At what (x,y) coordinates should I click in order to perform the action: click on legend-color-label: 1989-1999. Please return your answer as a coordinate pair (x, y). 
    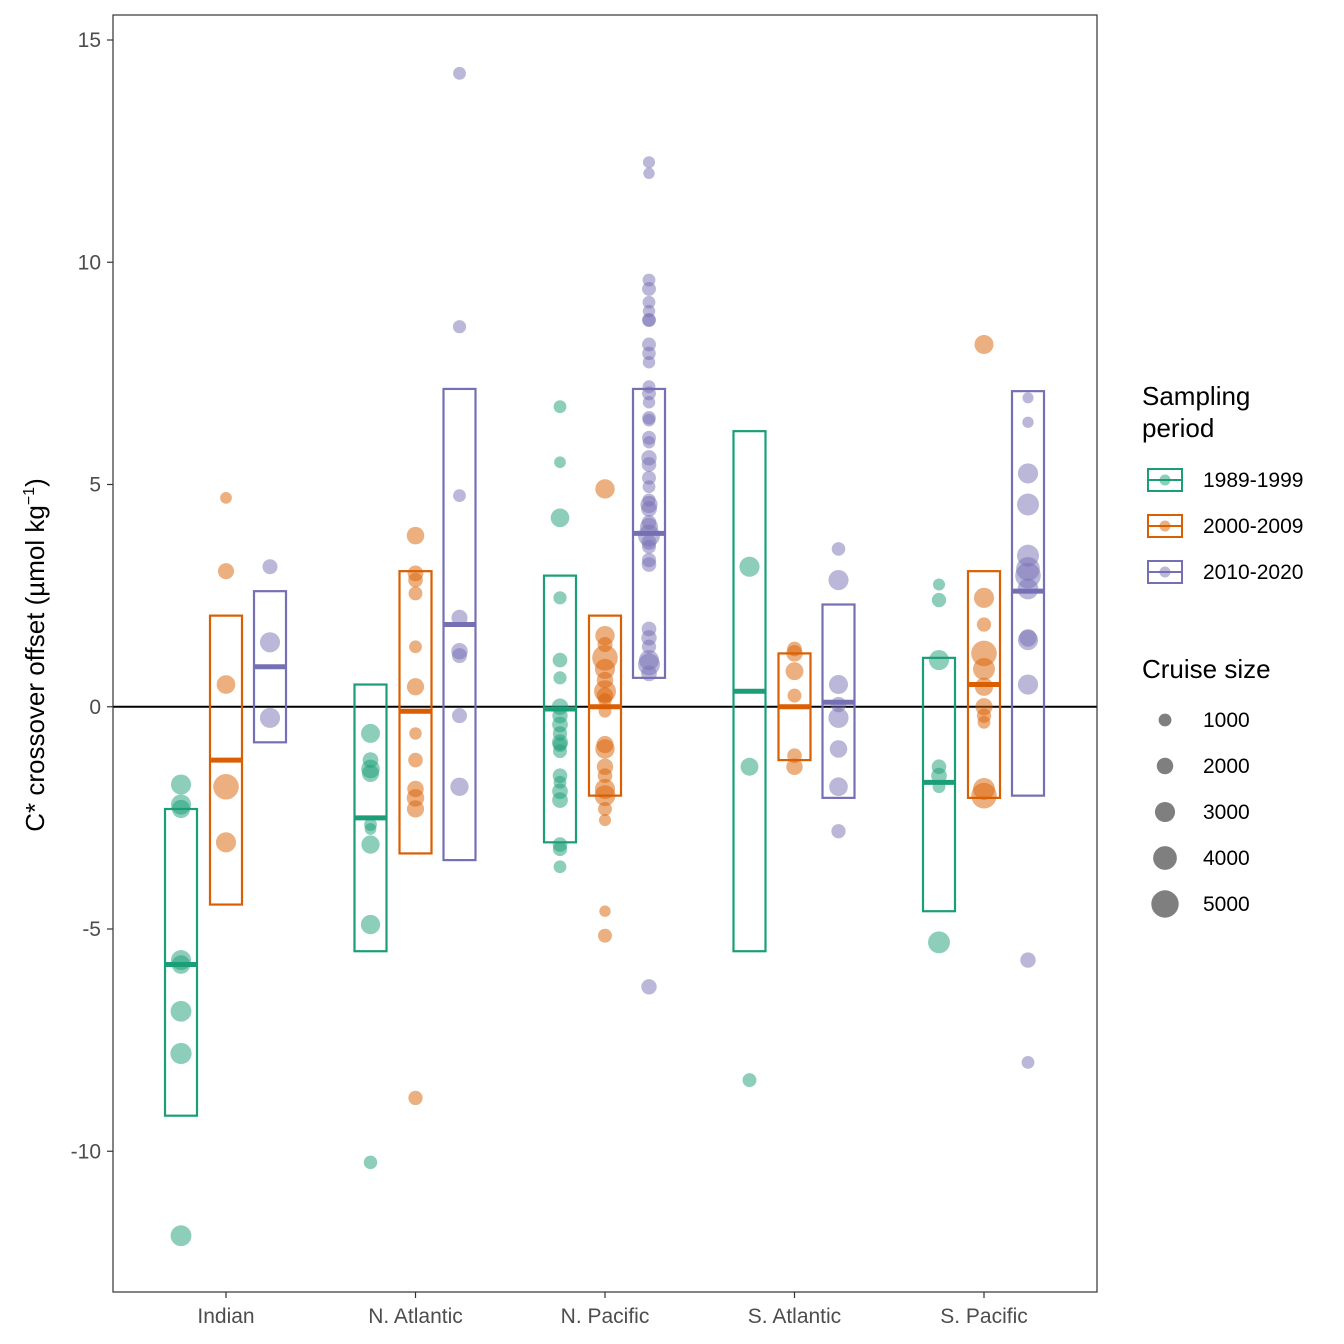
    Looking at the image, I should click on (1253, 480).